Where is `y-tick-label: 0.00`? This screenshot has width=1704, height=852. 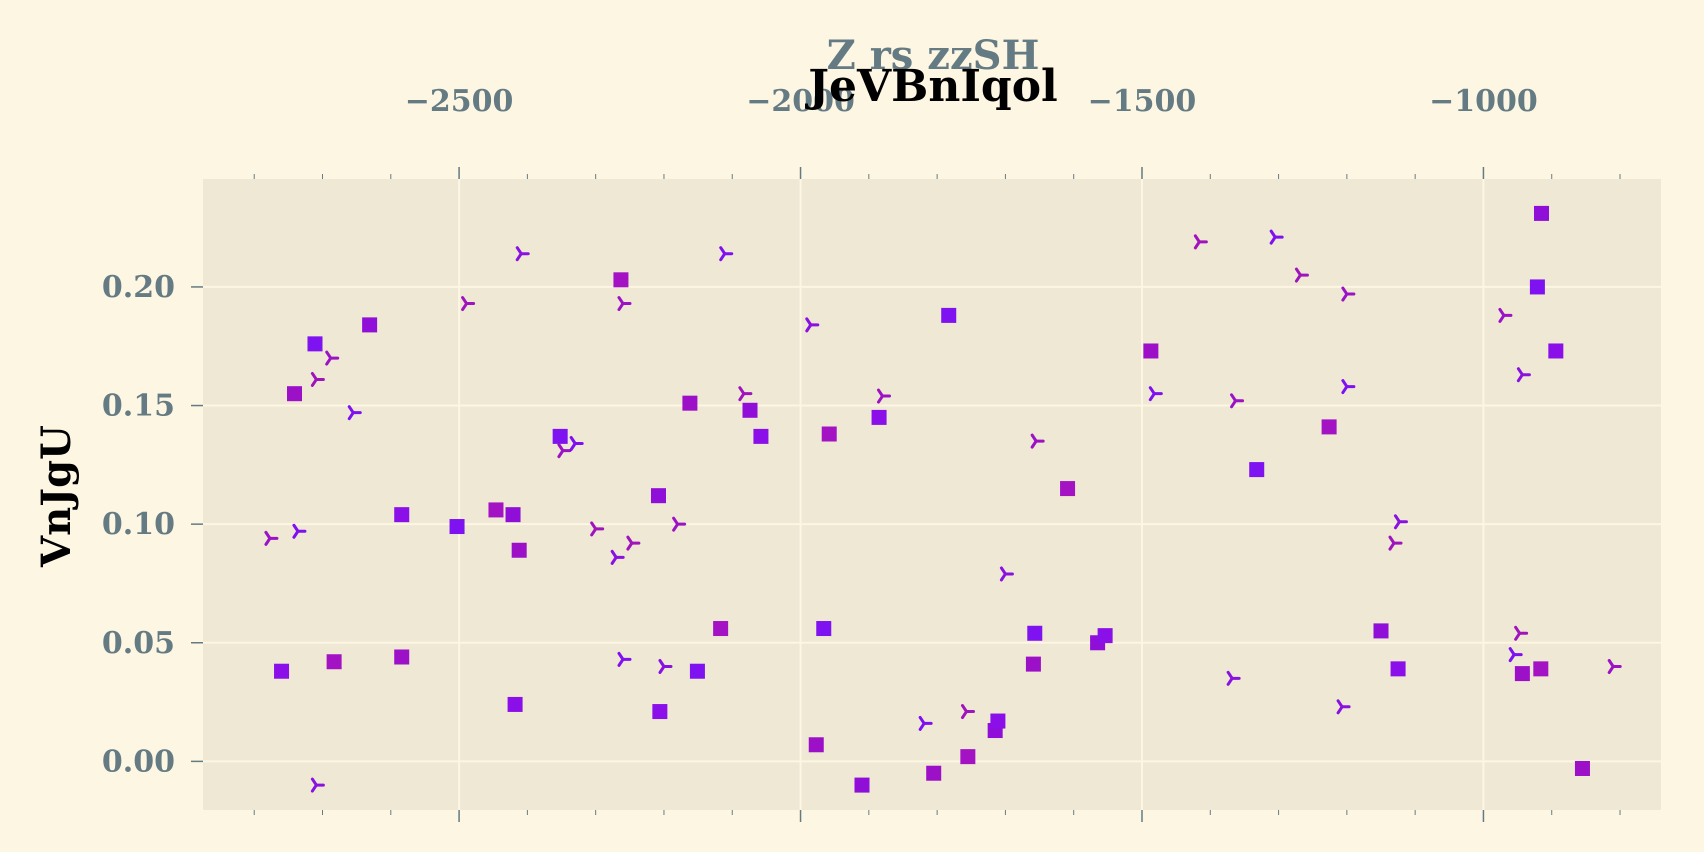 y-tick-label: 0.00 is located at coordinates (138, 761).